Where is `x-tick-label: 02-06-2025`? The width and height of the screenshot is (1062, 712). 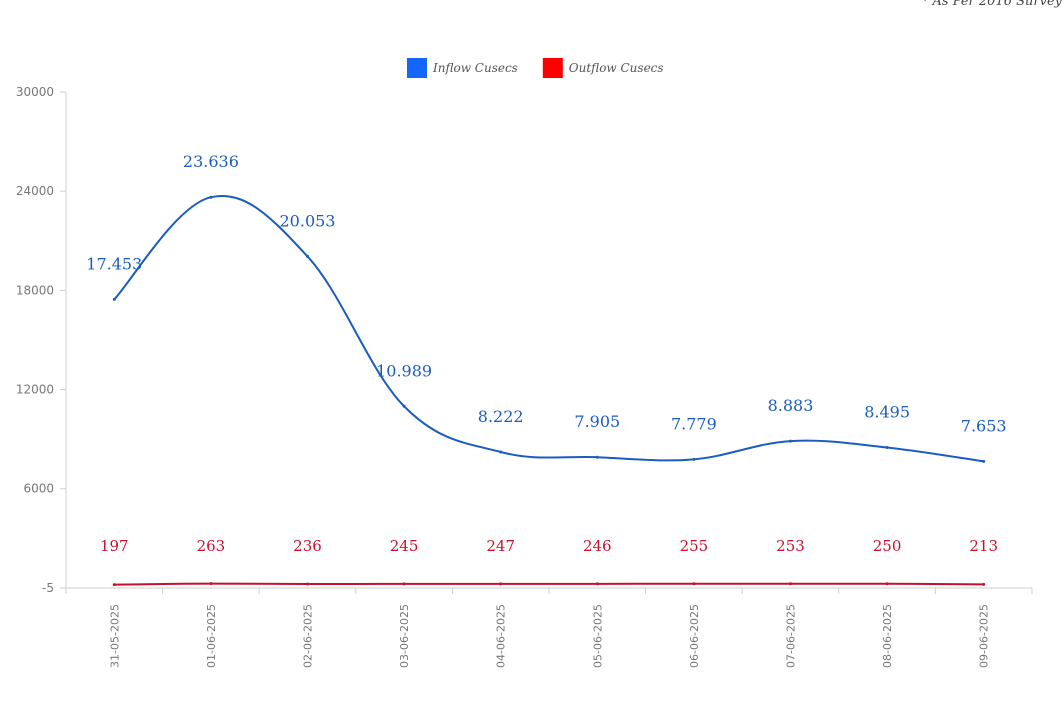 x-tick-label: 02-06-2025 is located at coordinates (308, 636).